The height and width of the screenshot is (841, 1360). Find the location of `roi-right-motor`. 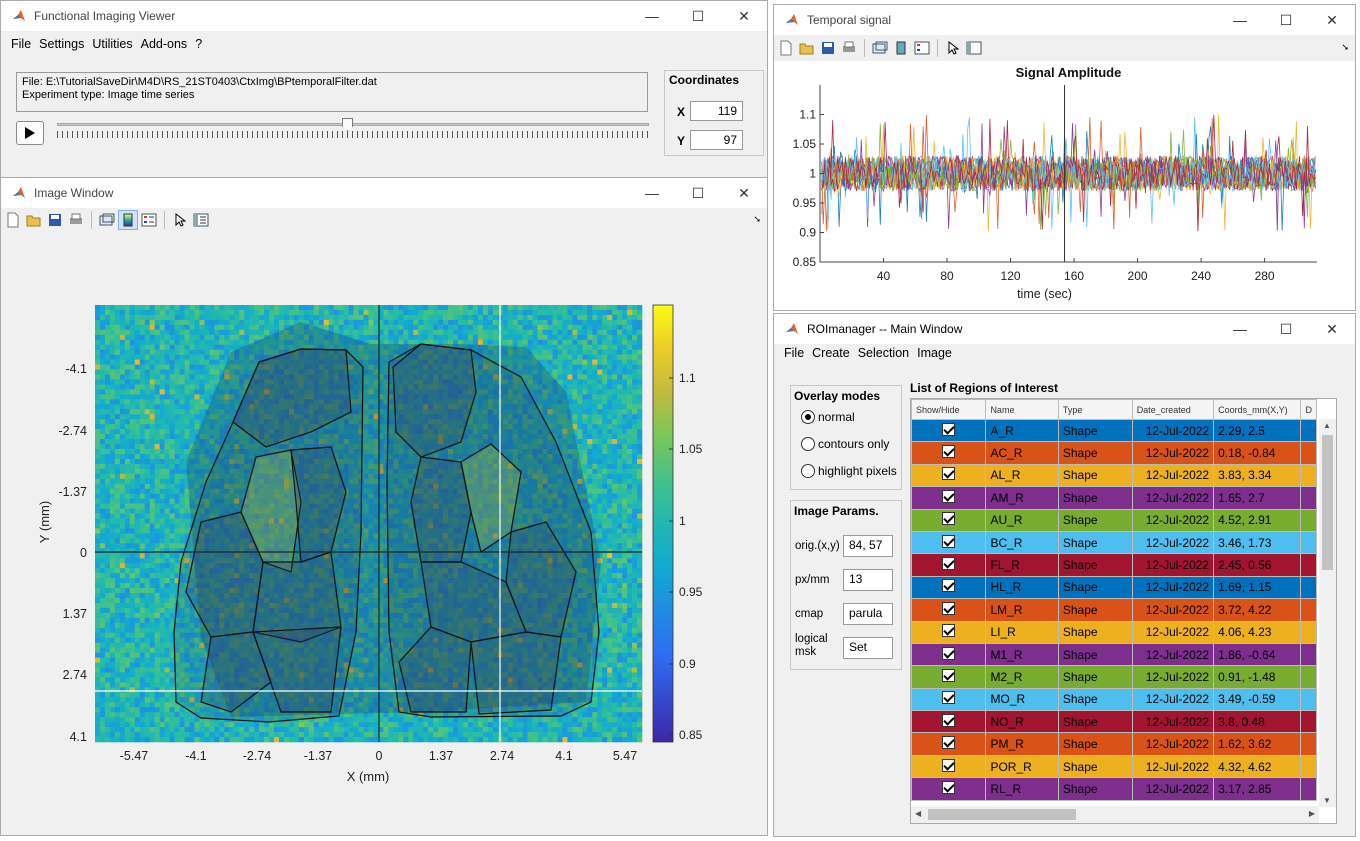

roi-right-motor is located at coordinates (434, 400).